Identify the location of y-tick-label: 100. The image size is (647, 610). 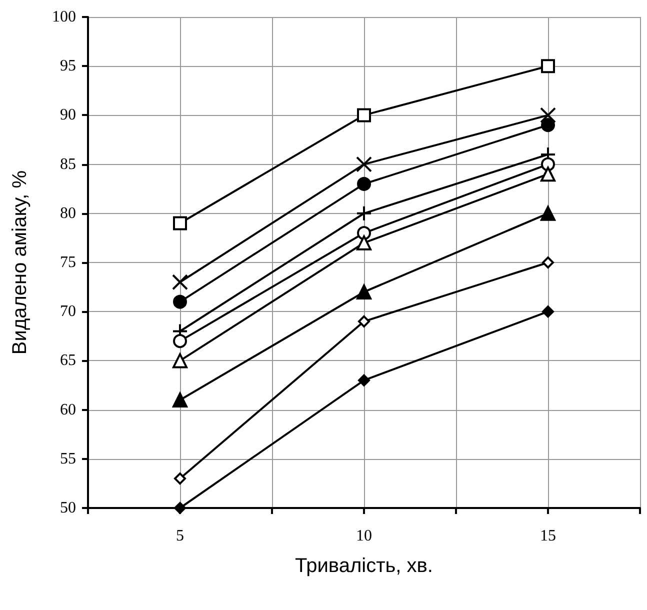
(64, 17).